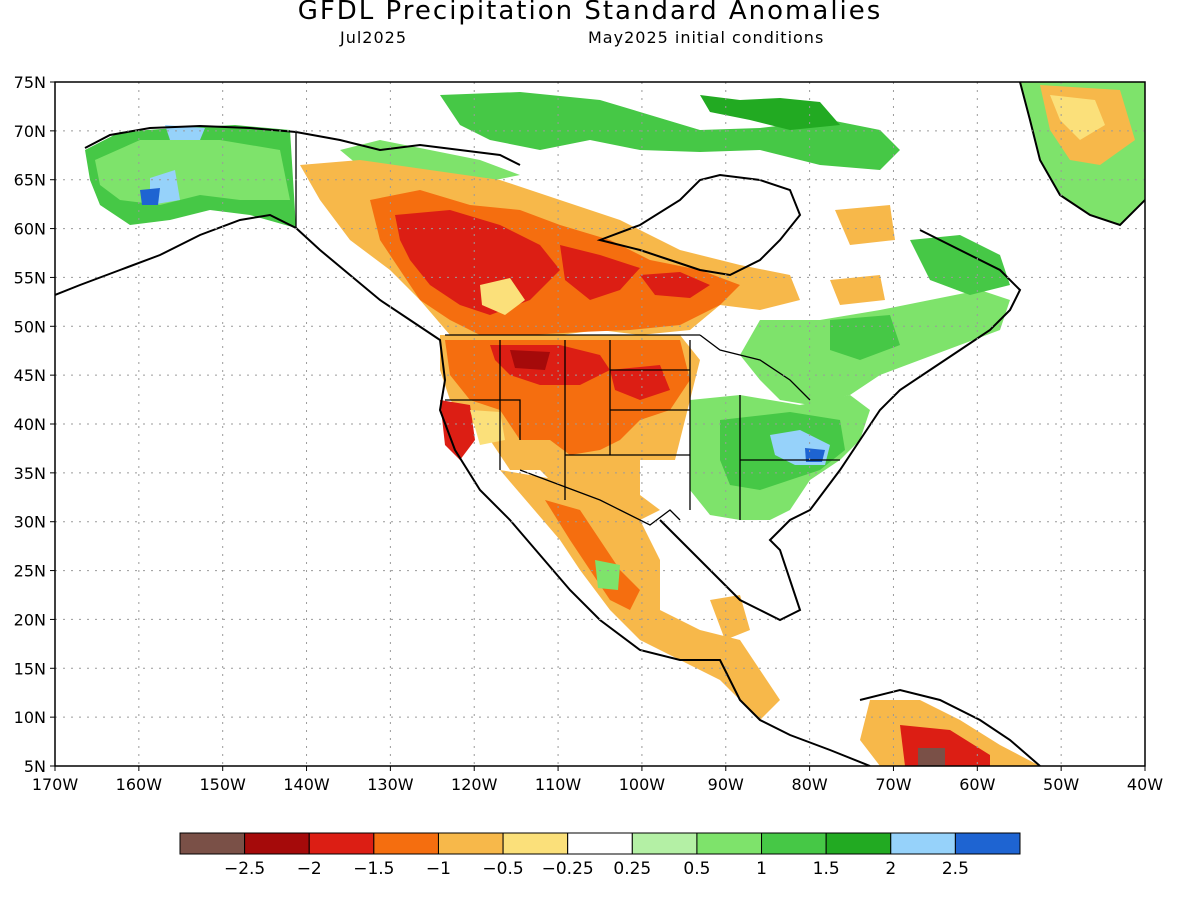  What do you see at coordinates (568, 869) in the screenshot?
I see `colorbar-label: −0.25` at bounding box center [568, 869].